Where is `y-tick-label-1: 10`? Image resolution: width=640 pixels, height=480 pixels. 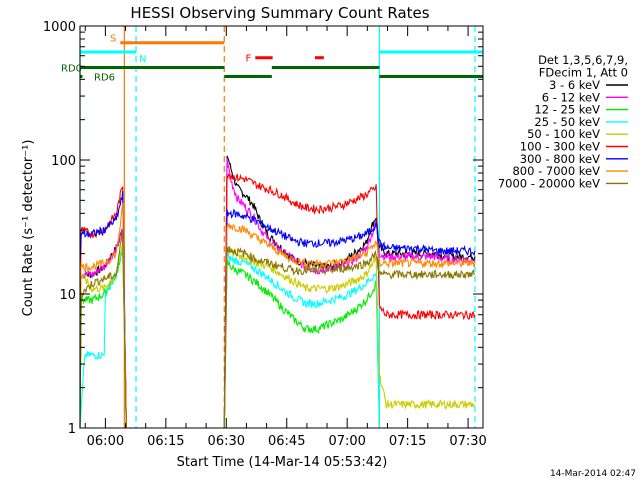 y-tick-label-1: 10 is located at coordinates (67, 295).